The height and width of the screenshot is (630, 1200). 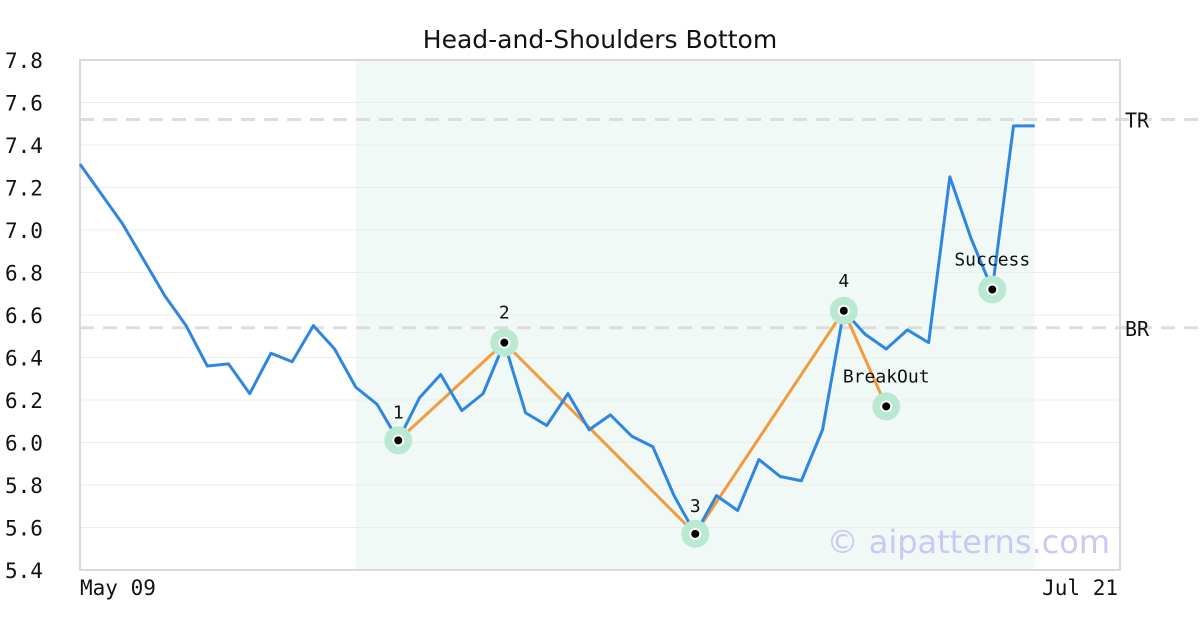 I want to click on y-tick-label: 5.8, so click(x=24, y=486).